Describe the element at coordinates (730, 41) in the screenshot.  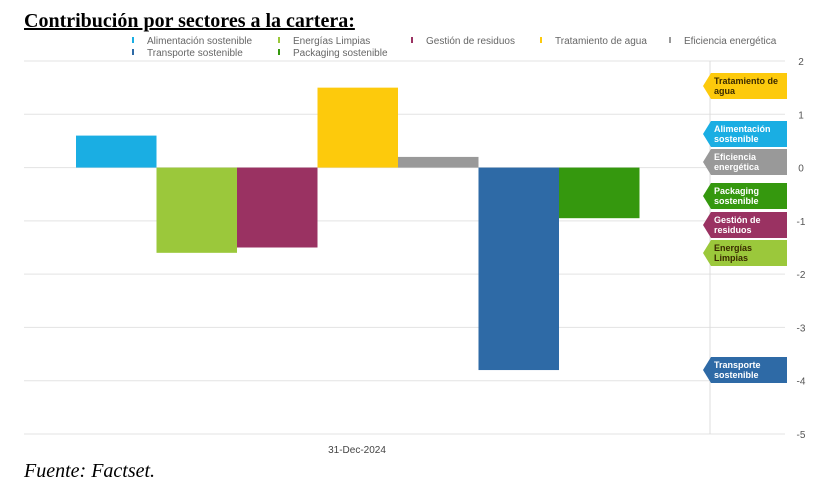
I see `legend-label: Eficiencia energética` at that location.